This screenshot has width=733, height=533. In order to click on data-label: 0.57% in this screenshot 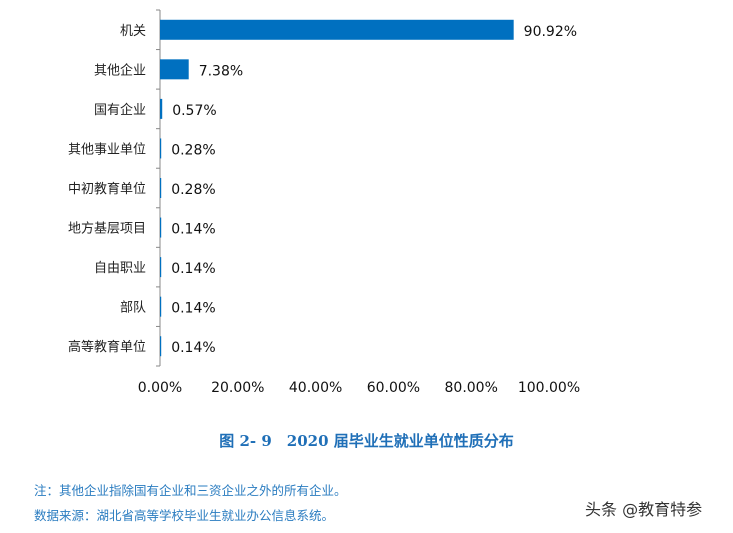, I will do `click(194, 111)`.